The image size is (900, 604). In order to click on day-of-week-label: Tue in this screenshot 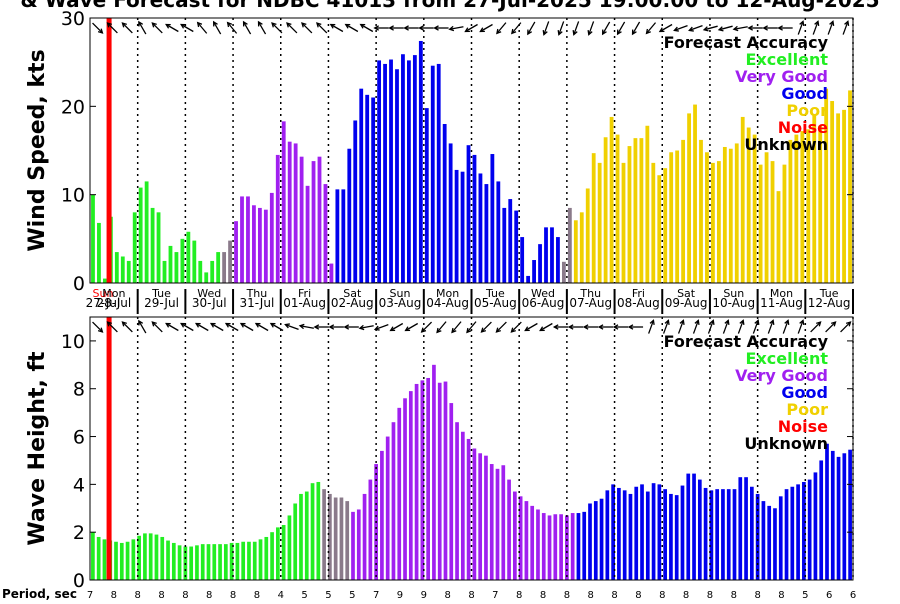, I will do `click(829, 293)`.